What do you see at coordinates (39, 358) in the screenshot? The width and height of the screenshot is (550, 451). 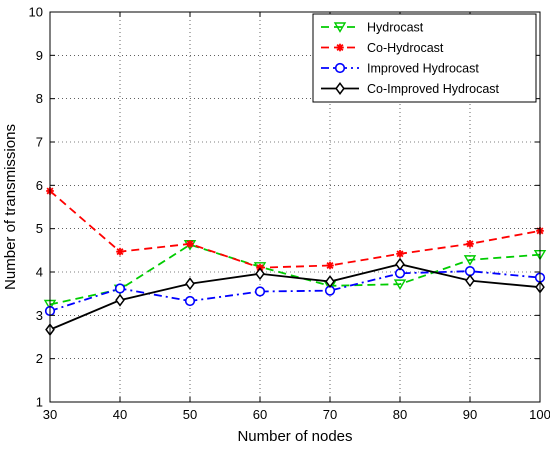 I see `y-tick-label: 2` at bounding box center [39, 358].